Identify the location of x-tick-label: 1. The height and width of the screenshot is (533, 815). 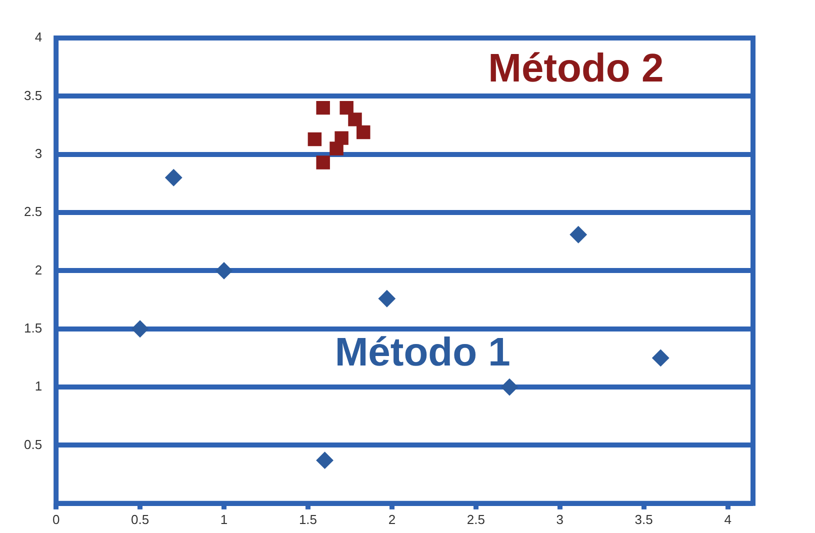
(224, 519).